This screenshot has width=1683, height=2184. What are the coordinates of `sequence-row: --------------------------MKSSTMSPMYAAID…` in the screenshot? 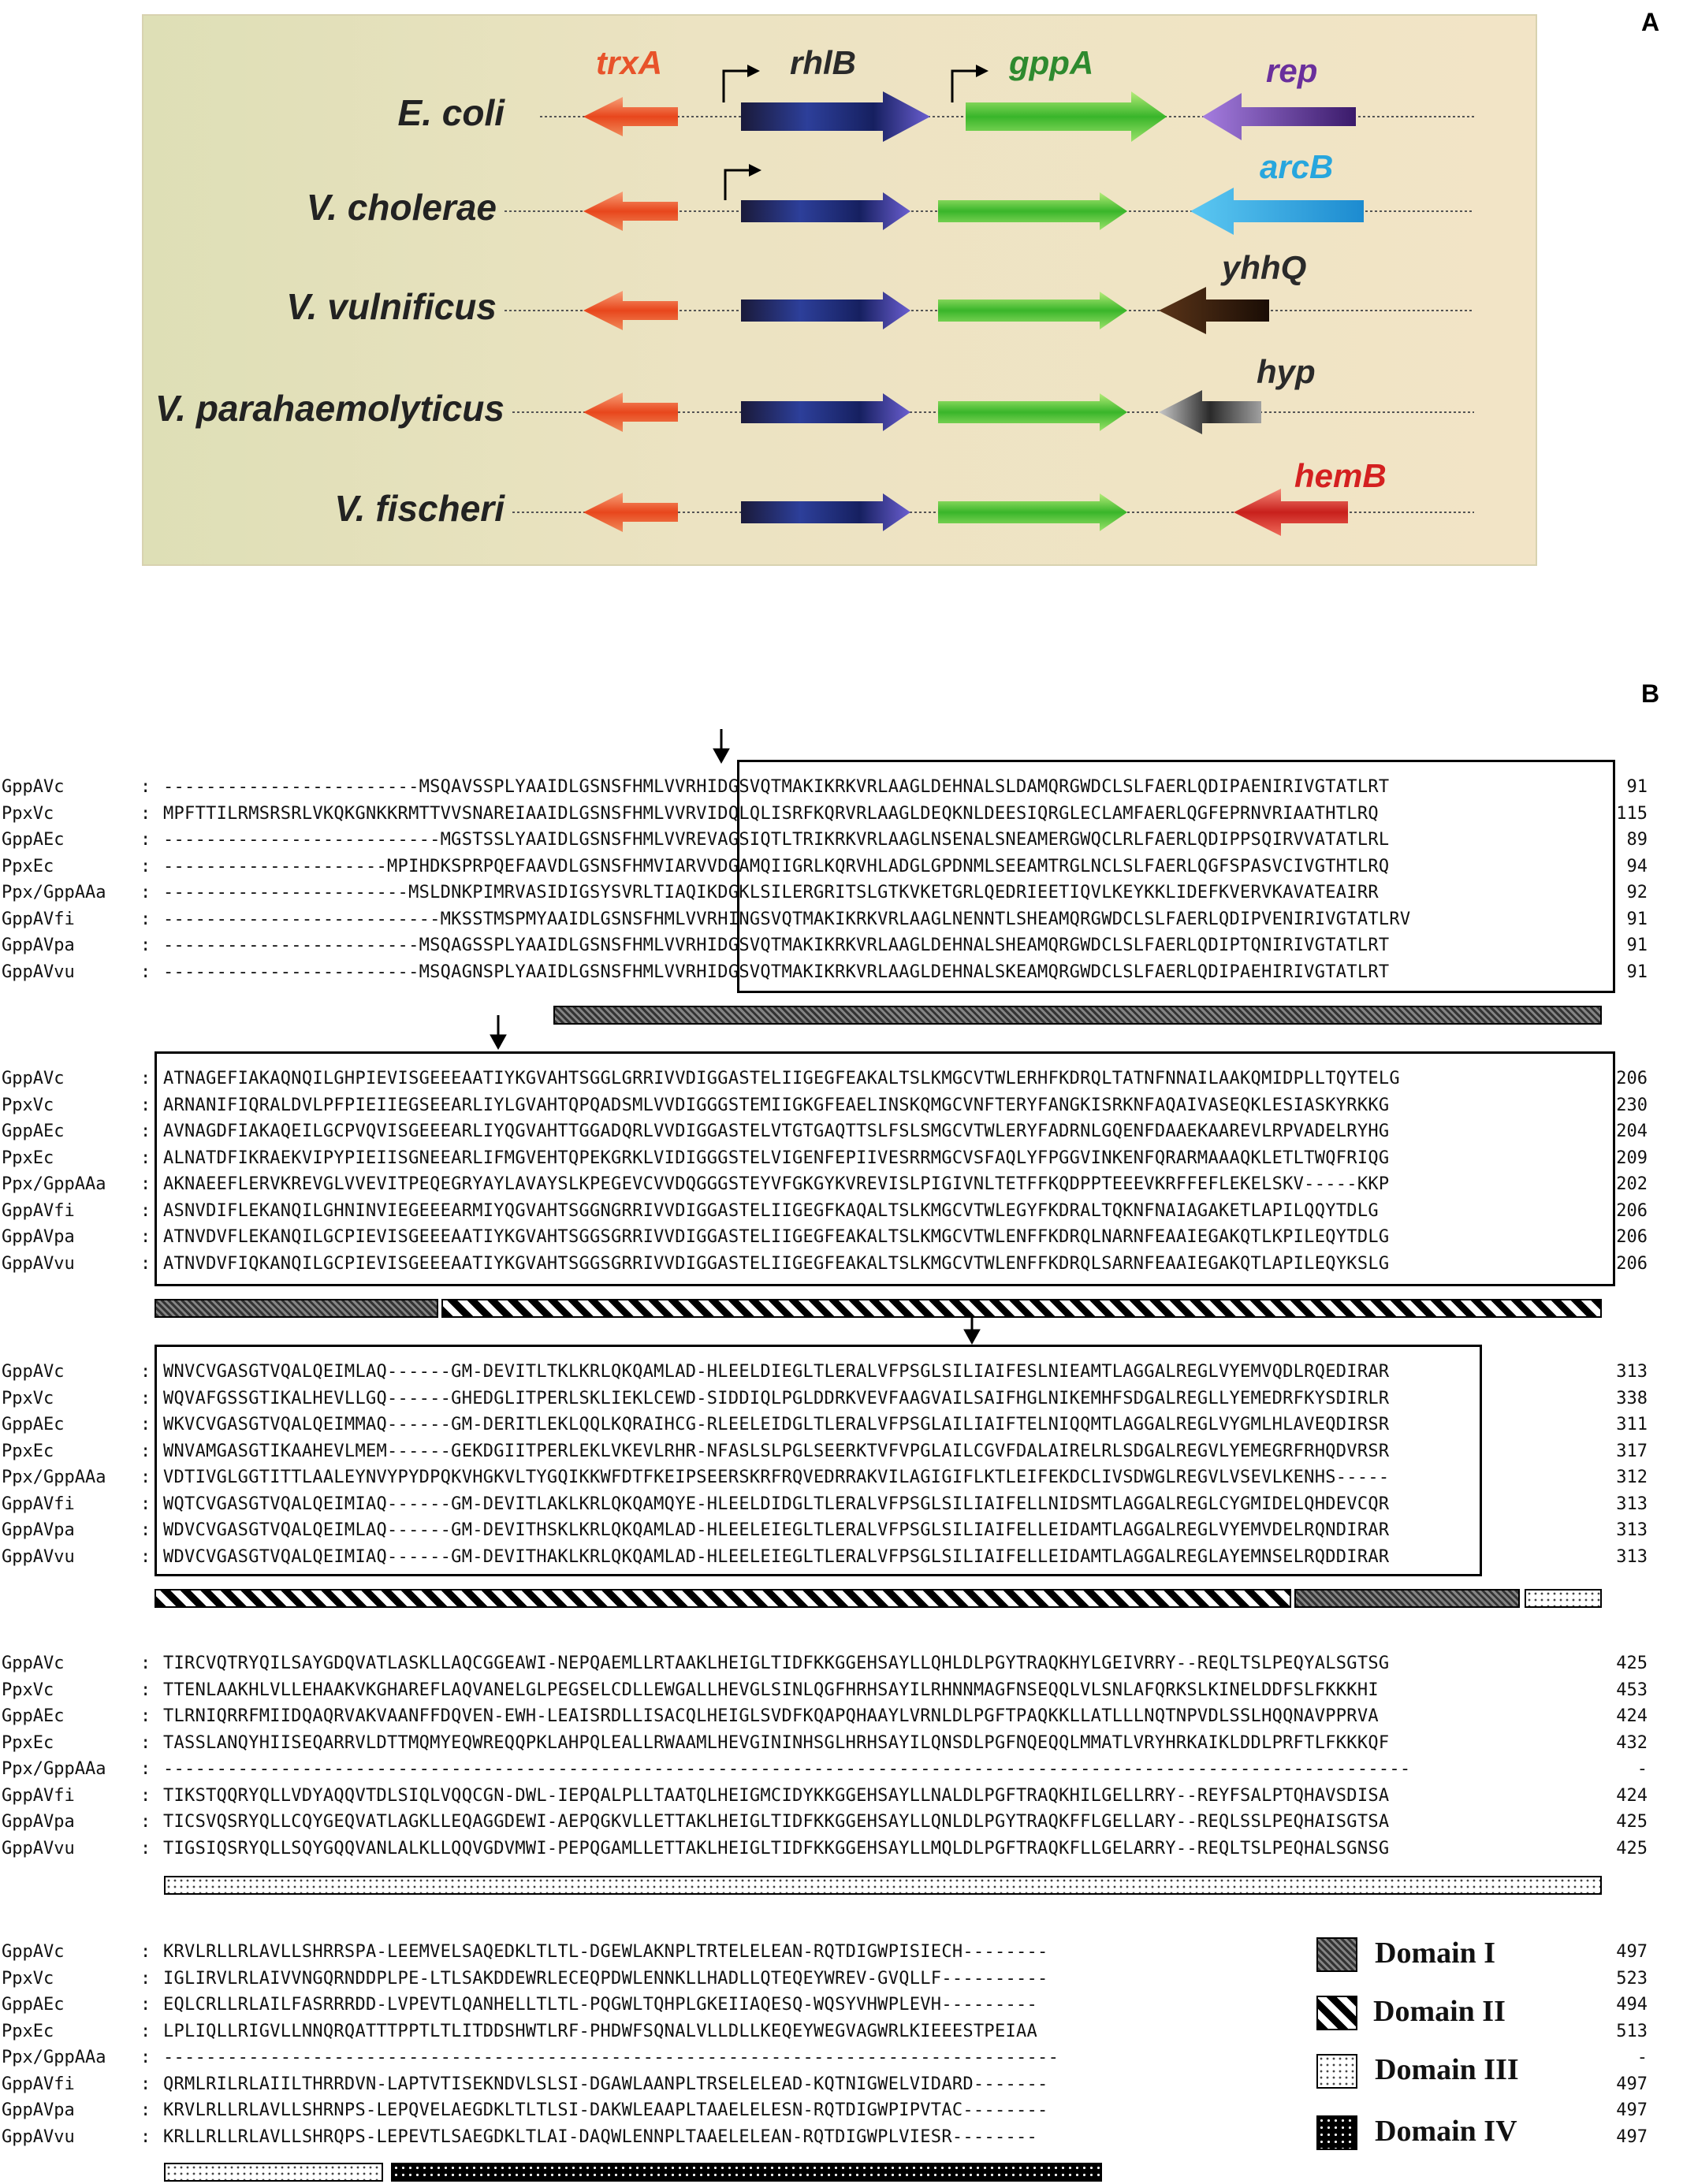 It's located at (787, 919).